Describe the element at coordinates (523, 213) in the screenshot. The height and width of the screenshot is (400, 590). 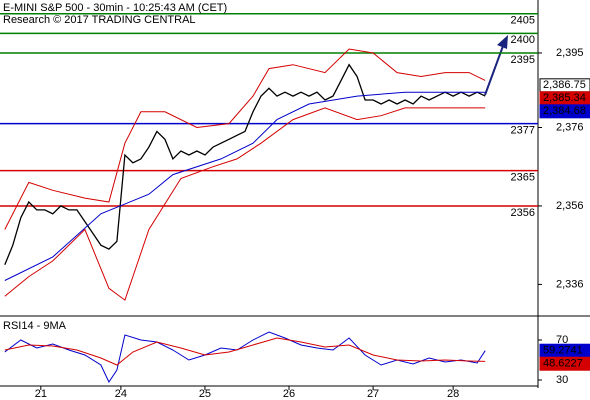
I see `level-label: 2356` at that location.